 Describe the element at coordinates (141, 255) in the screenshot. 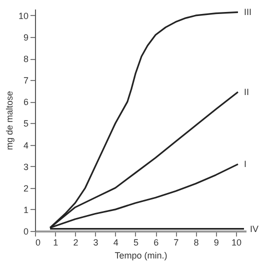

I see `x-axis-title: Tempo (min.)` at that location.